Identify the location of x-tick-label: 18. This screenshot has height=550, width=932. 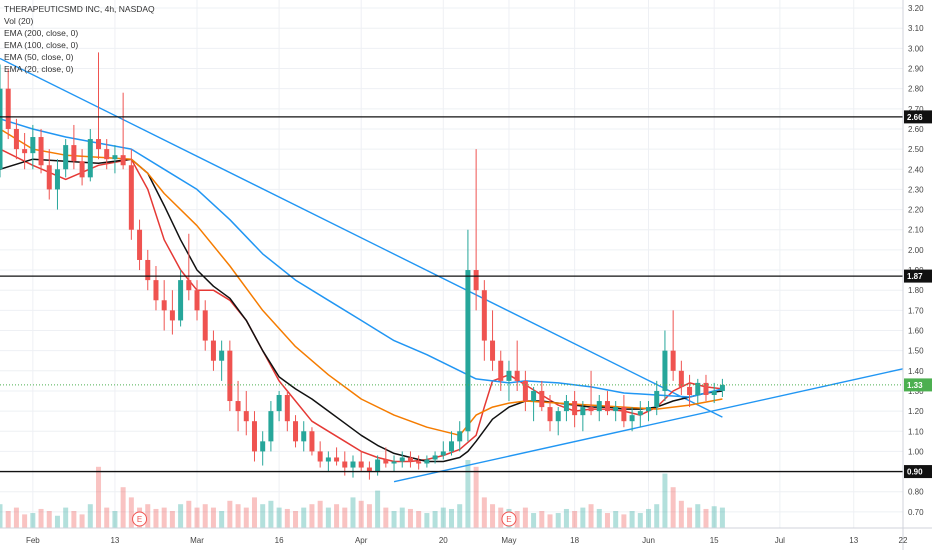
(574, 540).